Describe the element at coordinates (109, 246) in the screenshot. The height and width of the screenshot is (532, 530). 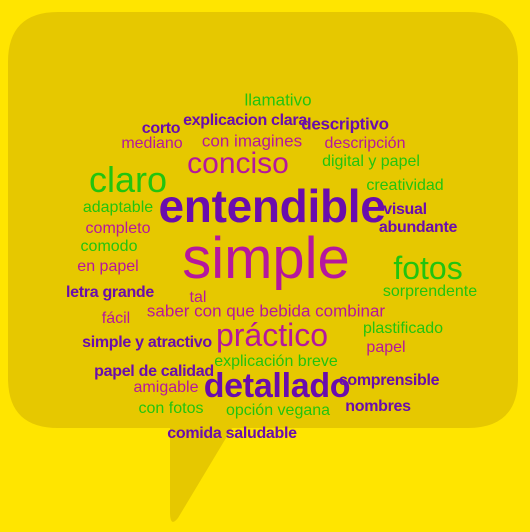
I see `word-comodo: comodo` at that location.